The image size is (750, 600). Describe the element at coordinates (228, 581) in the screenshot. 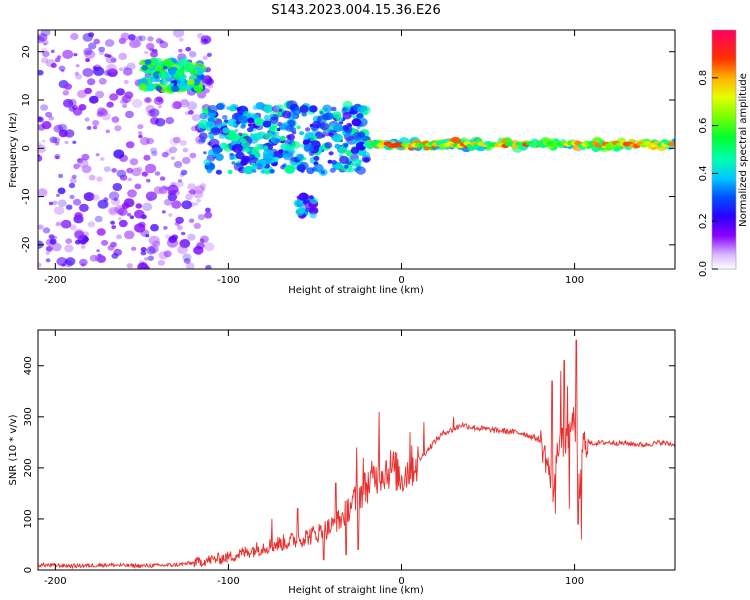

I see `x-tick-label: -100` at that location.